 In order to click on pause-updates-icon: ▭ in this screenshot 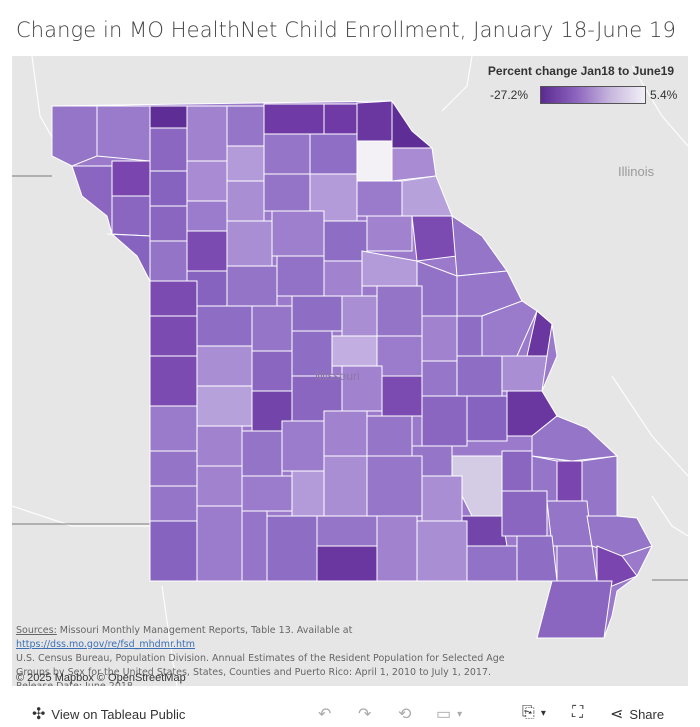, I will do `click(444, 714)`.